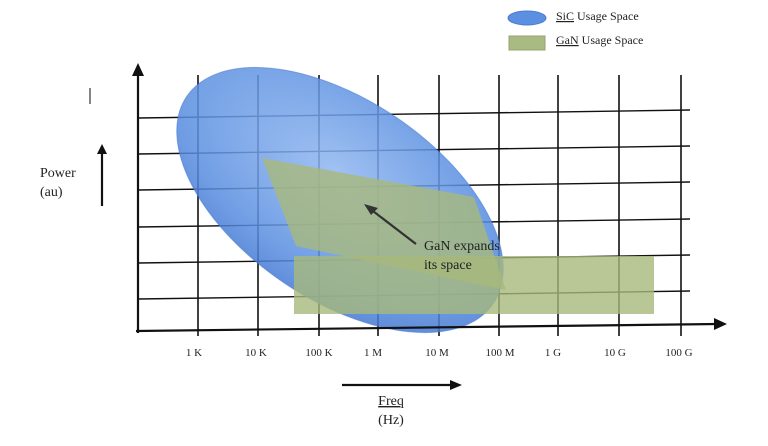 This screenshot has width=768, height=446. What do you see at coordinates (371, 209) in the screenshot?
I see `expansion-arrow-head` at bounding box center [371, 209].